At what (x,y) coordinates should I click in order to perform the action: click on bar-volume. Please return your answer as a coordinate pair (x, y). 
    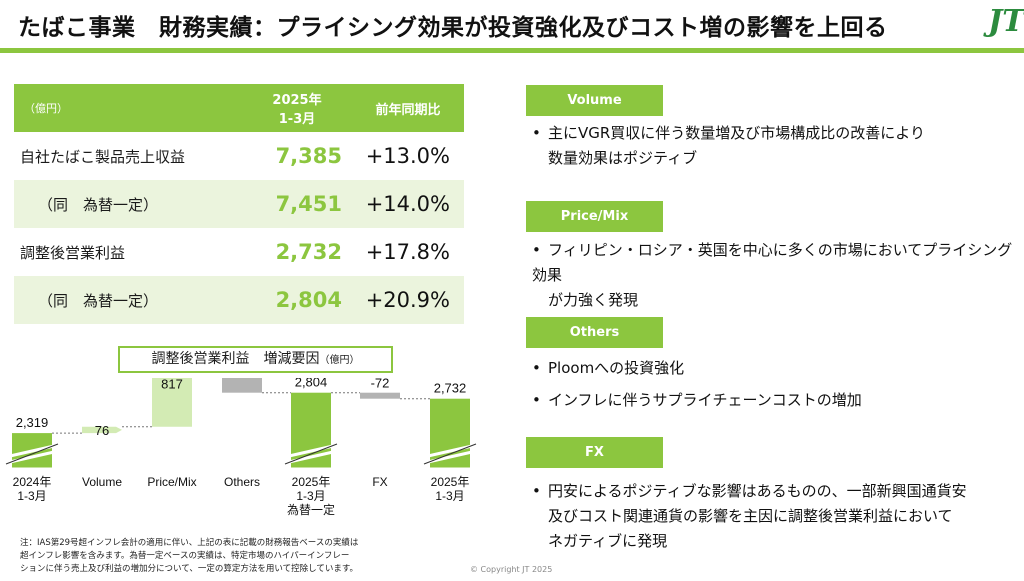
    Looking at the image, I should click on (102, 430).